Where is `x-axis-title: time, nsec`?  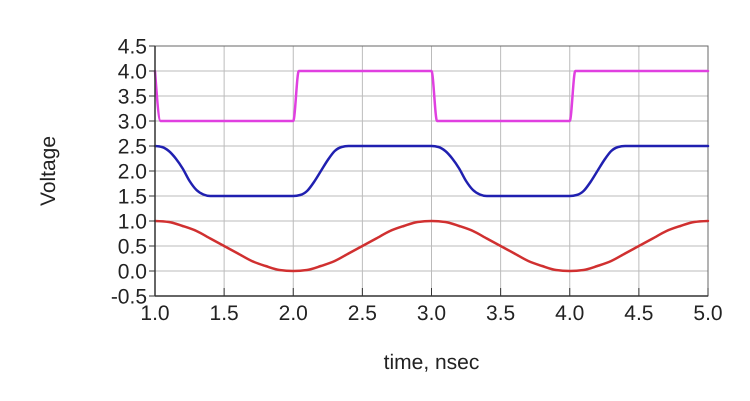
x-axis-title: time, nsec is located at coordinates (432, 362).